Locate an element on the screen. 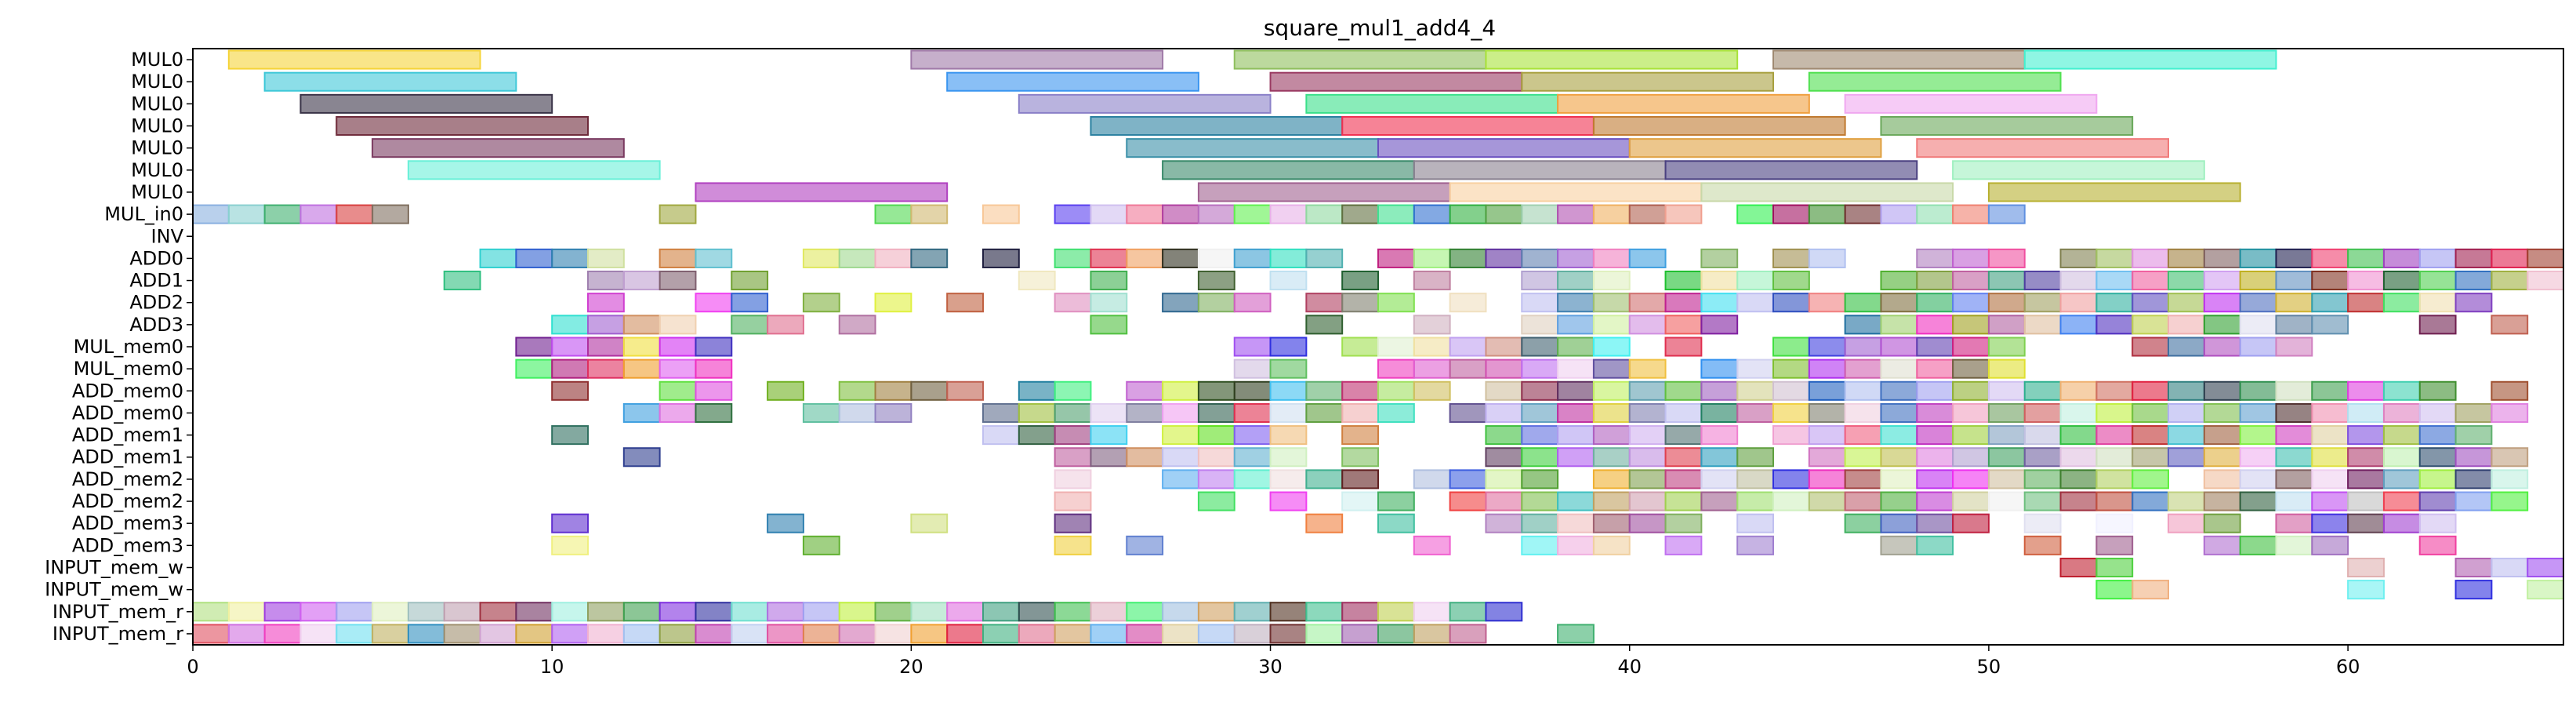  x-tick-label: 50 is located at coordinates (1989, 667).